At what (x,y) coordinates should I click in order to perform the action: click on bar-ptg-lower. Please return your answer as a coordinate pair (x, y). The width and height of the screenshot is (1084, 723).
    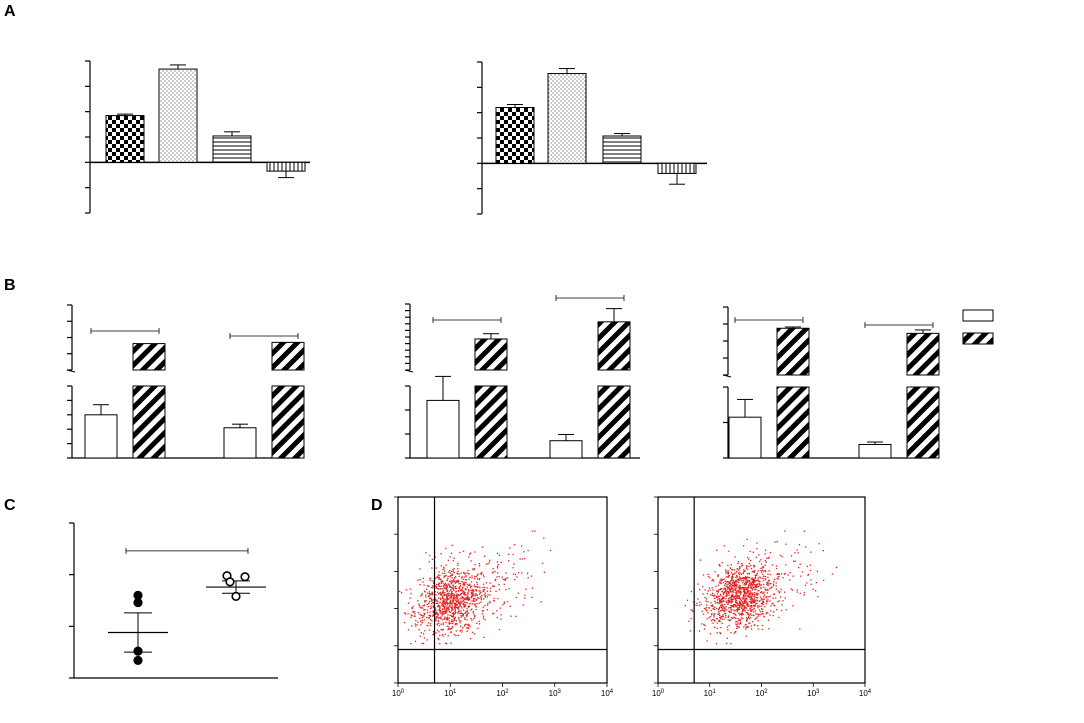
    Looking at the image, I should click on (923, 422).